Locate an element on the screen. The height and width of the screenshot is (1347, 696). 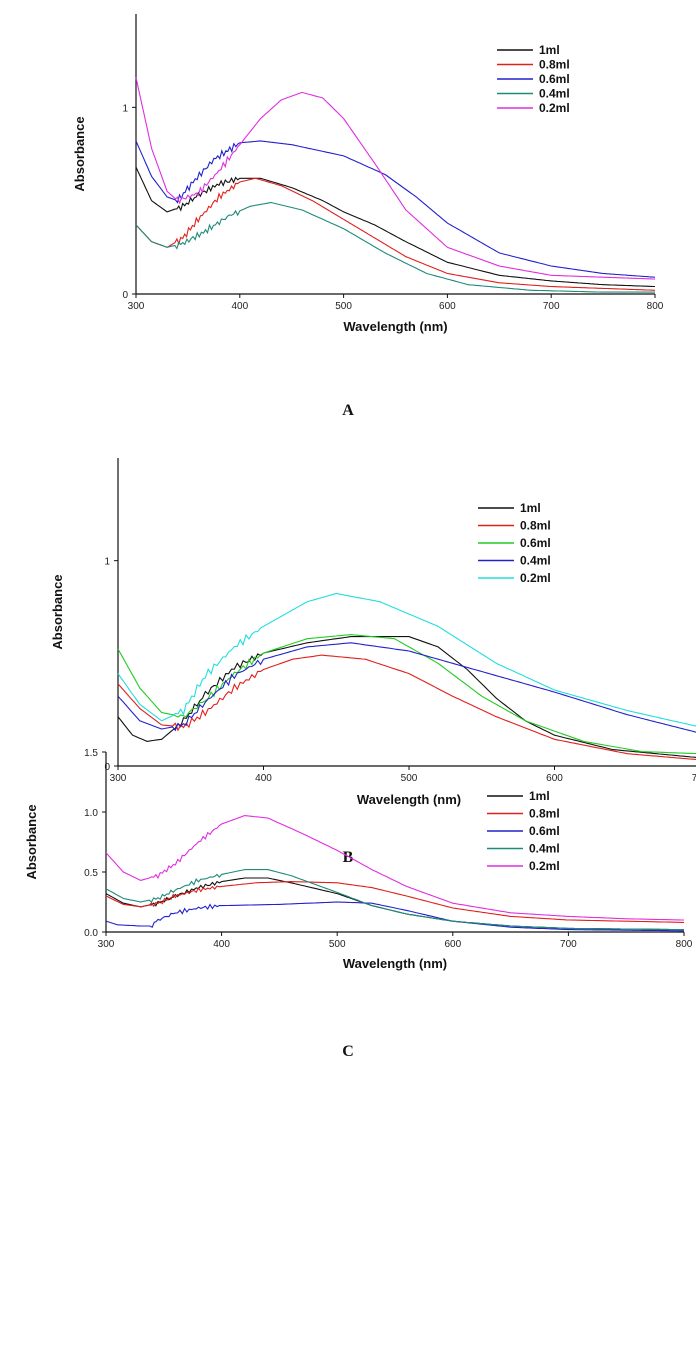
y-tick-label: 1.5 is located at coordinates (91, 753).